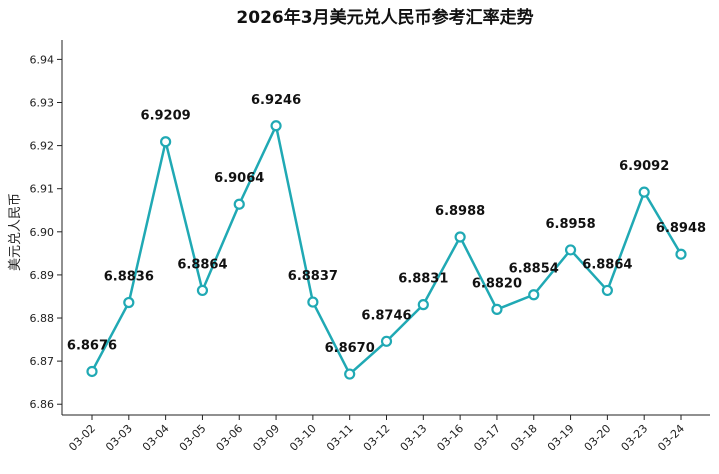 The image size is (719, 474). I want to click on x-tick-label: 03-17, so click(487, 438).